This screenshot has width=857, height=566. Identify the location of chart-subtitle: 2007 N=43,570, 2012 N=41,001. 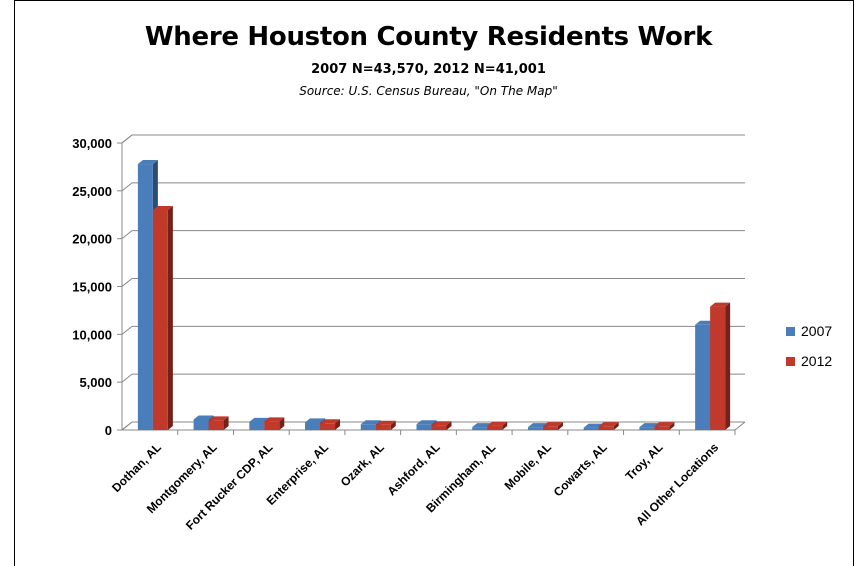
(428, 69).